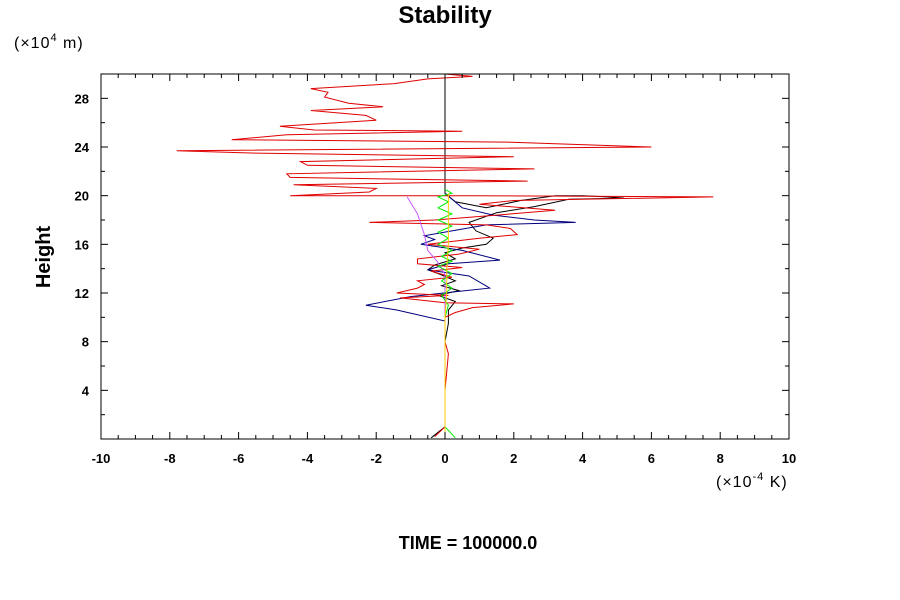 This screenshot has height=600, width=900. What do you see at coordinates (49, 42) in the screenshot?
I see `y-unit-label: (×104 m)` at bounding box center [49, 42].